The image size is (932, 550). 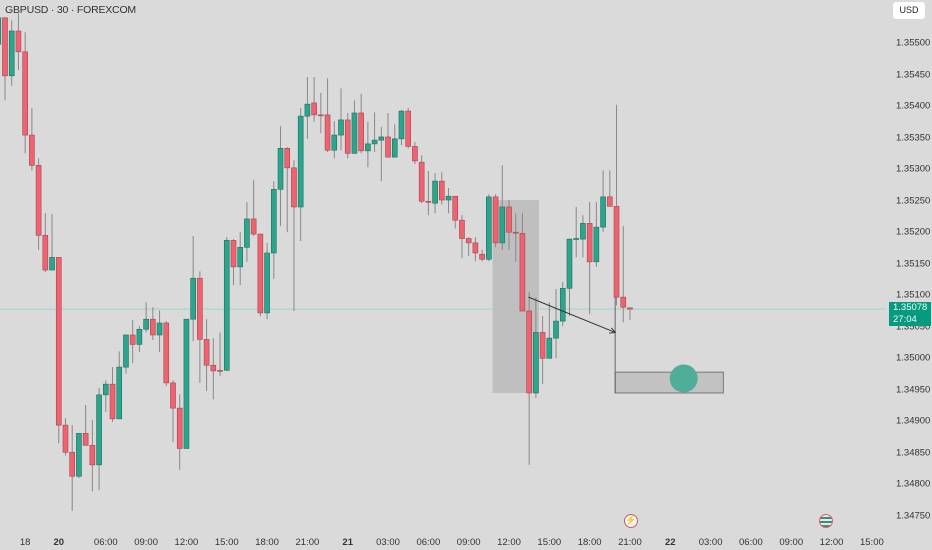 What do you see at coordinates (913, 453) in the screenshot?
I see `y-tick-label: 1.34850` at bounding box center [913, 453].